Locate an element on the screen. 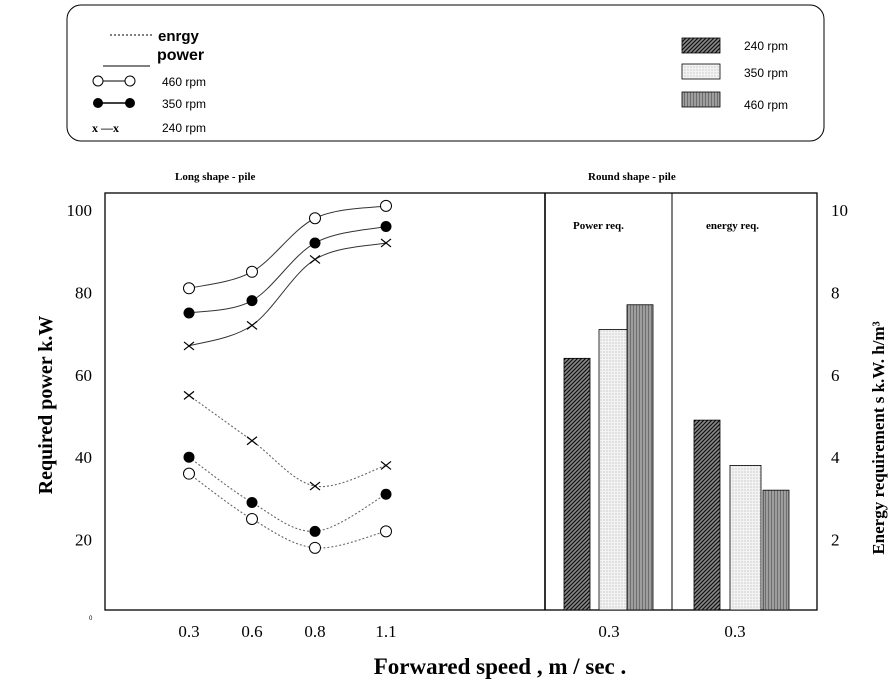 The image size is (891, 688). left-tick-label: 80 is located at coordinates (83, 292).